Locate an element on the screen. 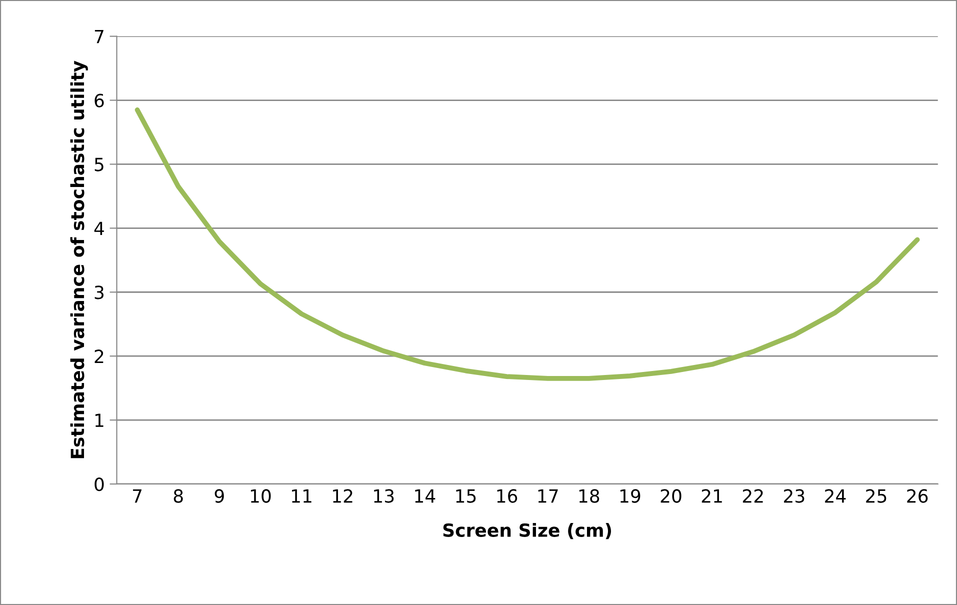 The height and width of the screenshot is (605, 957). y-axis-title: Estimated variance of stochastic utility is located at coordinates (79, 259).